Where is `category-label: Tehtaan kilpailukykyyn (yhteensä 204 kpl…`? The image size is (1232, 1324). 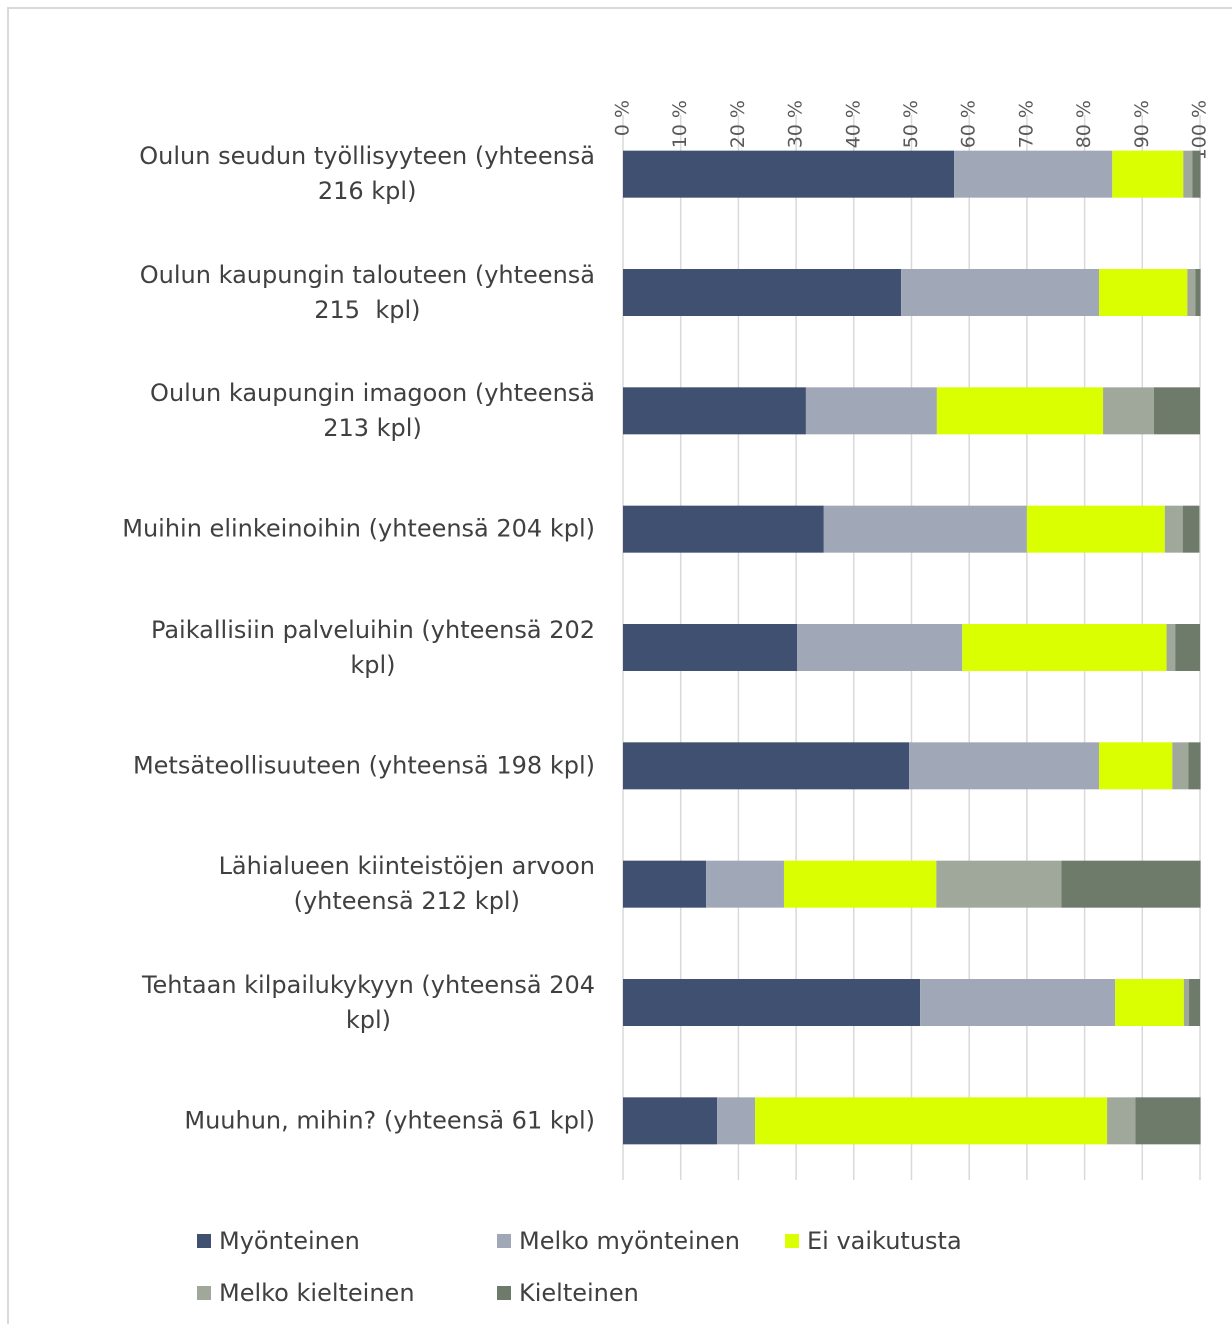
category-label: Tehtaan kilpailukykyyn (yhteensä 204 kpl… is located at coordinates (368, 1002).